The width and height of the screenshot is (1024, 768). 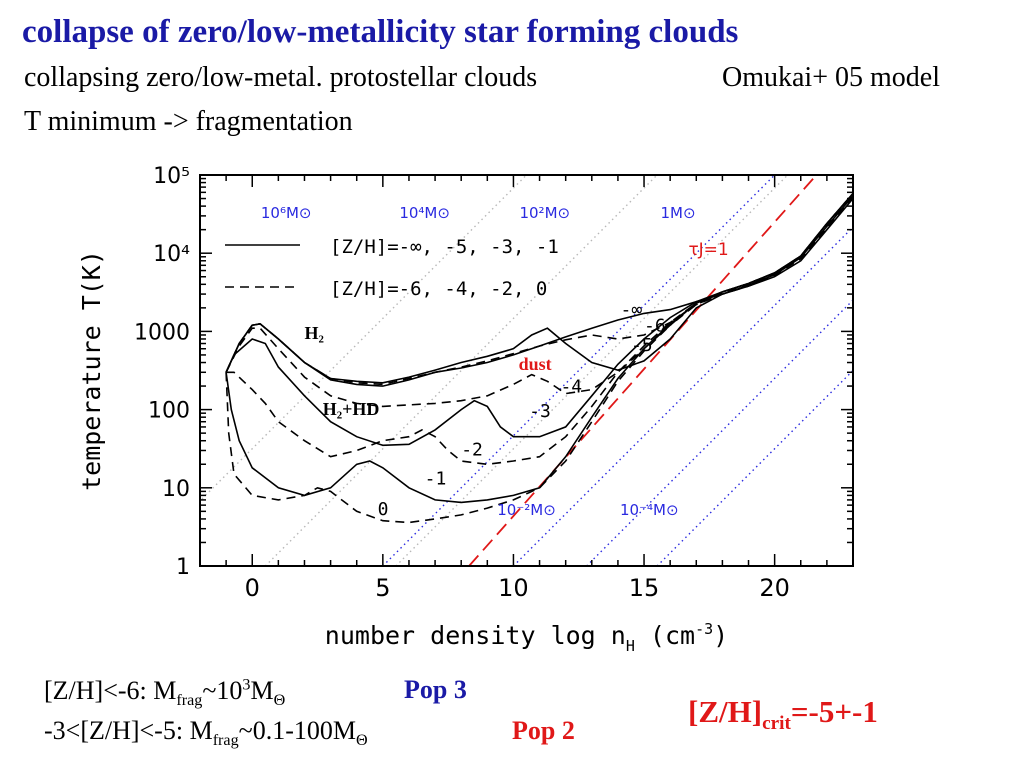 I want to click on x-axis-label: number density log nH (cm-3), so click(x=526, y=637).